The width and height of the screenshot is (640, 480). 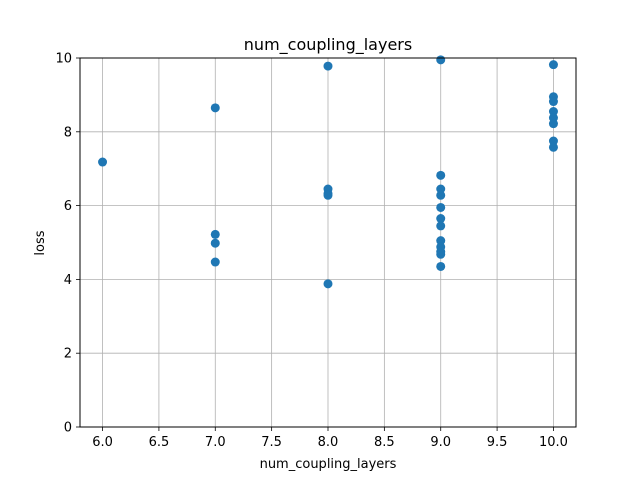 What do you see at coordinates (68, 132) in the screenshot?
I see `y-tick-label: 8` at bounding box center [68, 132].